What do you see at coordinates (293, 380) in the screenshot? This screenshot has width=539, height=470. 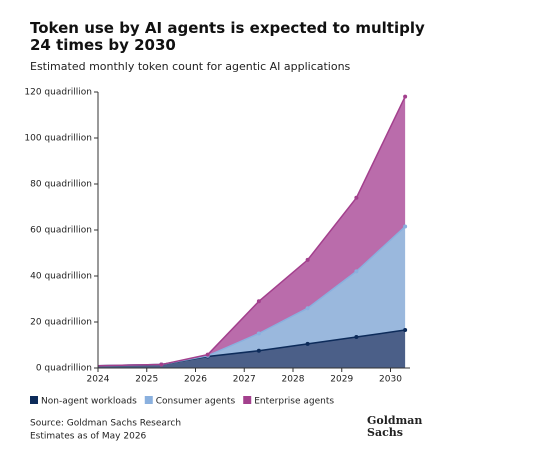 I see `x-tick-label: 2028` at bounding box center [293, 380].